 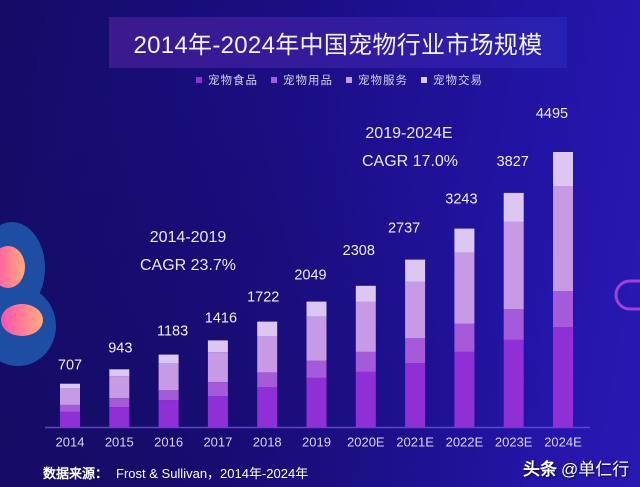 I want to click on bar-segment-trade-2020E, so click(x=365, y=293).